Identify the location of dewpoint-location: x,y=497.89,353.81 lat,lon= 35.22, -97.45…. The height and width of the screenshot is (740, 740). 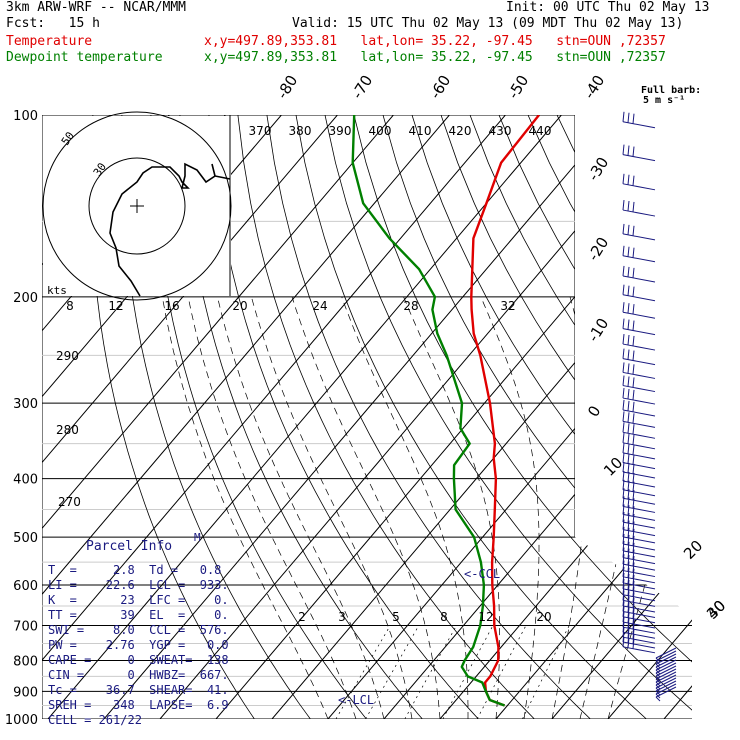
(435, 57).